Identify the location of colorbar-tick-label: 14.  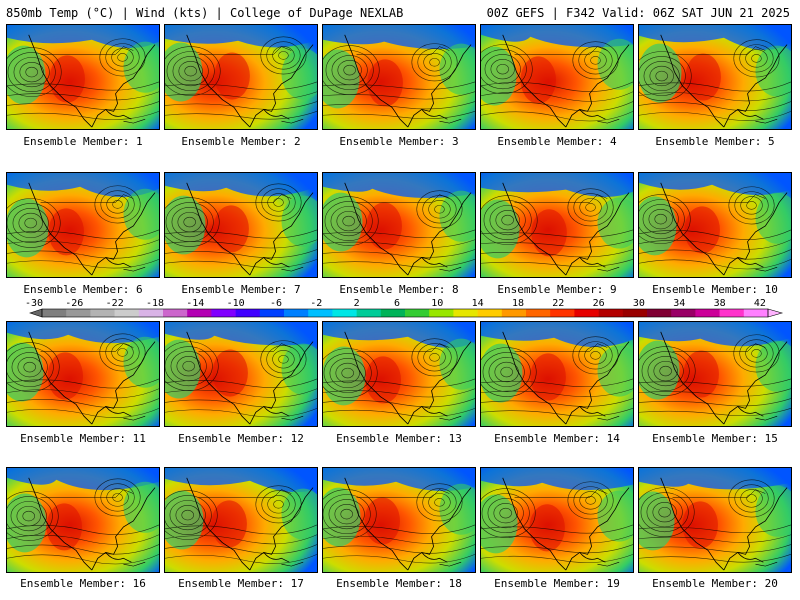
(478, 303).